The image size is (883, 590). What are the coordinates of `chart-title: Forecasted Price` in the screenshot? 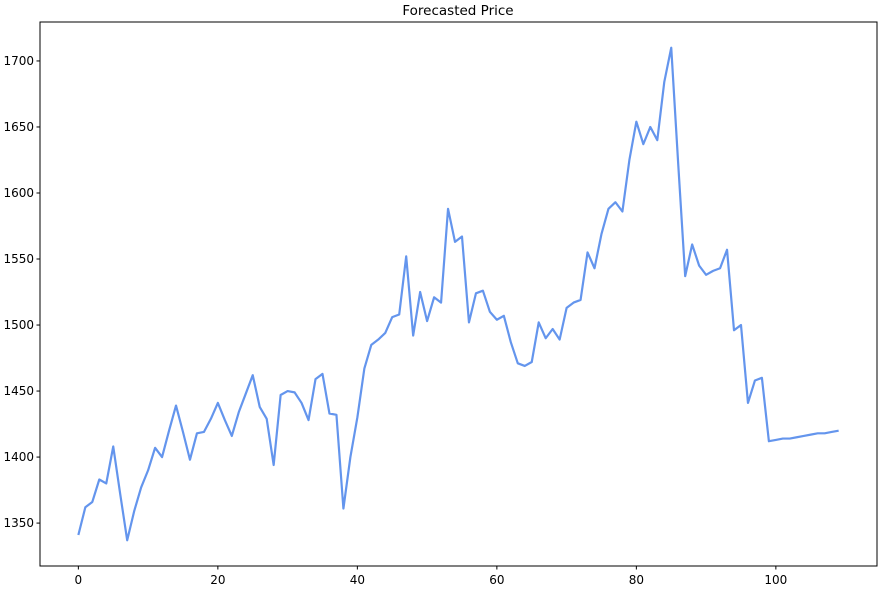 It's located at (457, 11).